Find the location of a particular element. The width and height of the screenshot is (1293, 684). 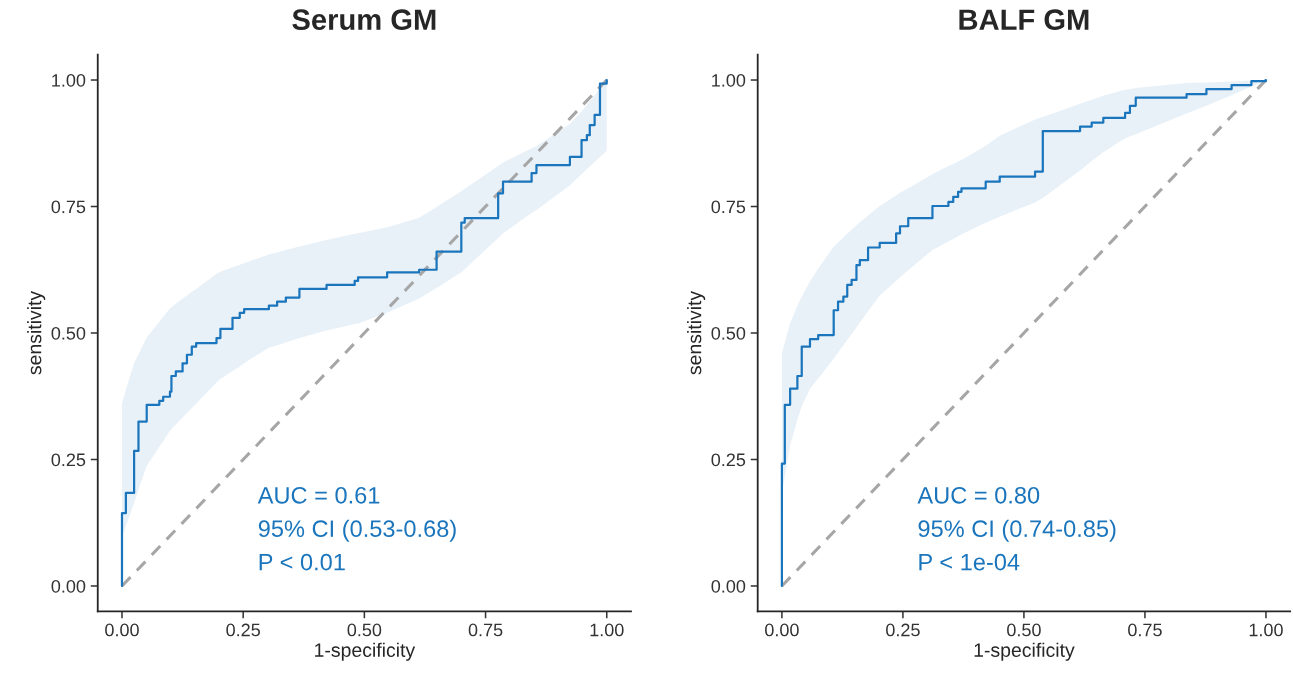

chart-title: Serum GM is located at coordinates (364, 20).